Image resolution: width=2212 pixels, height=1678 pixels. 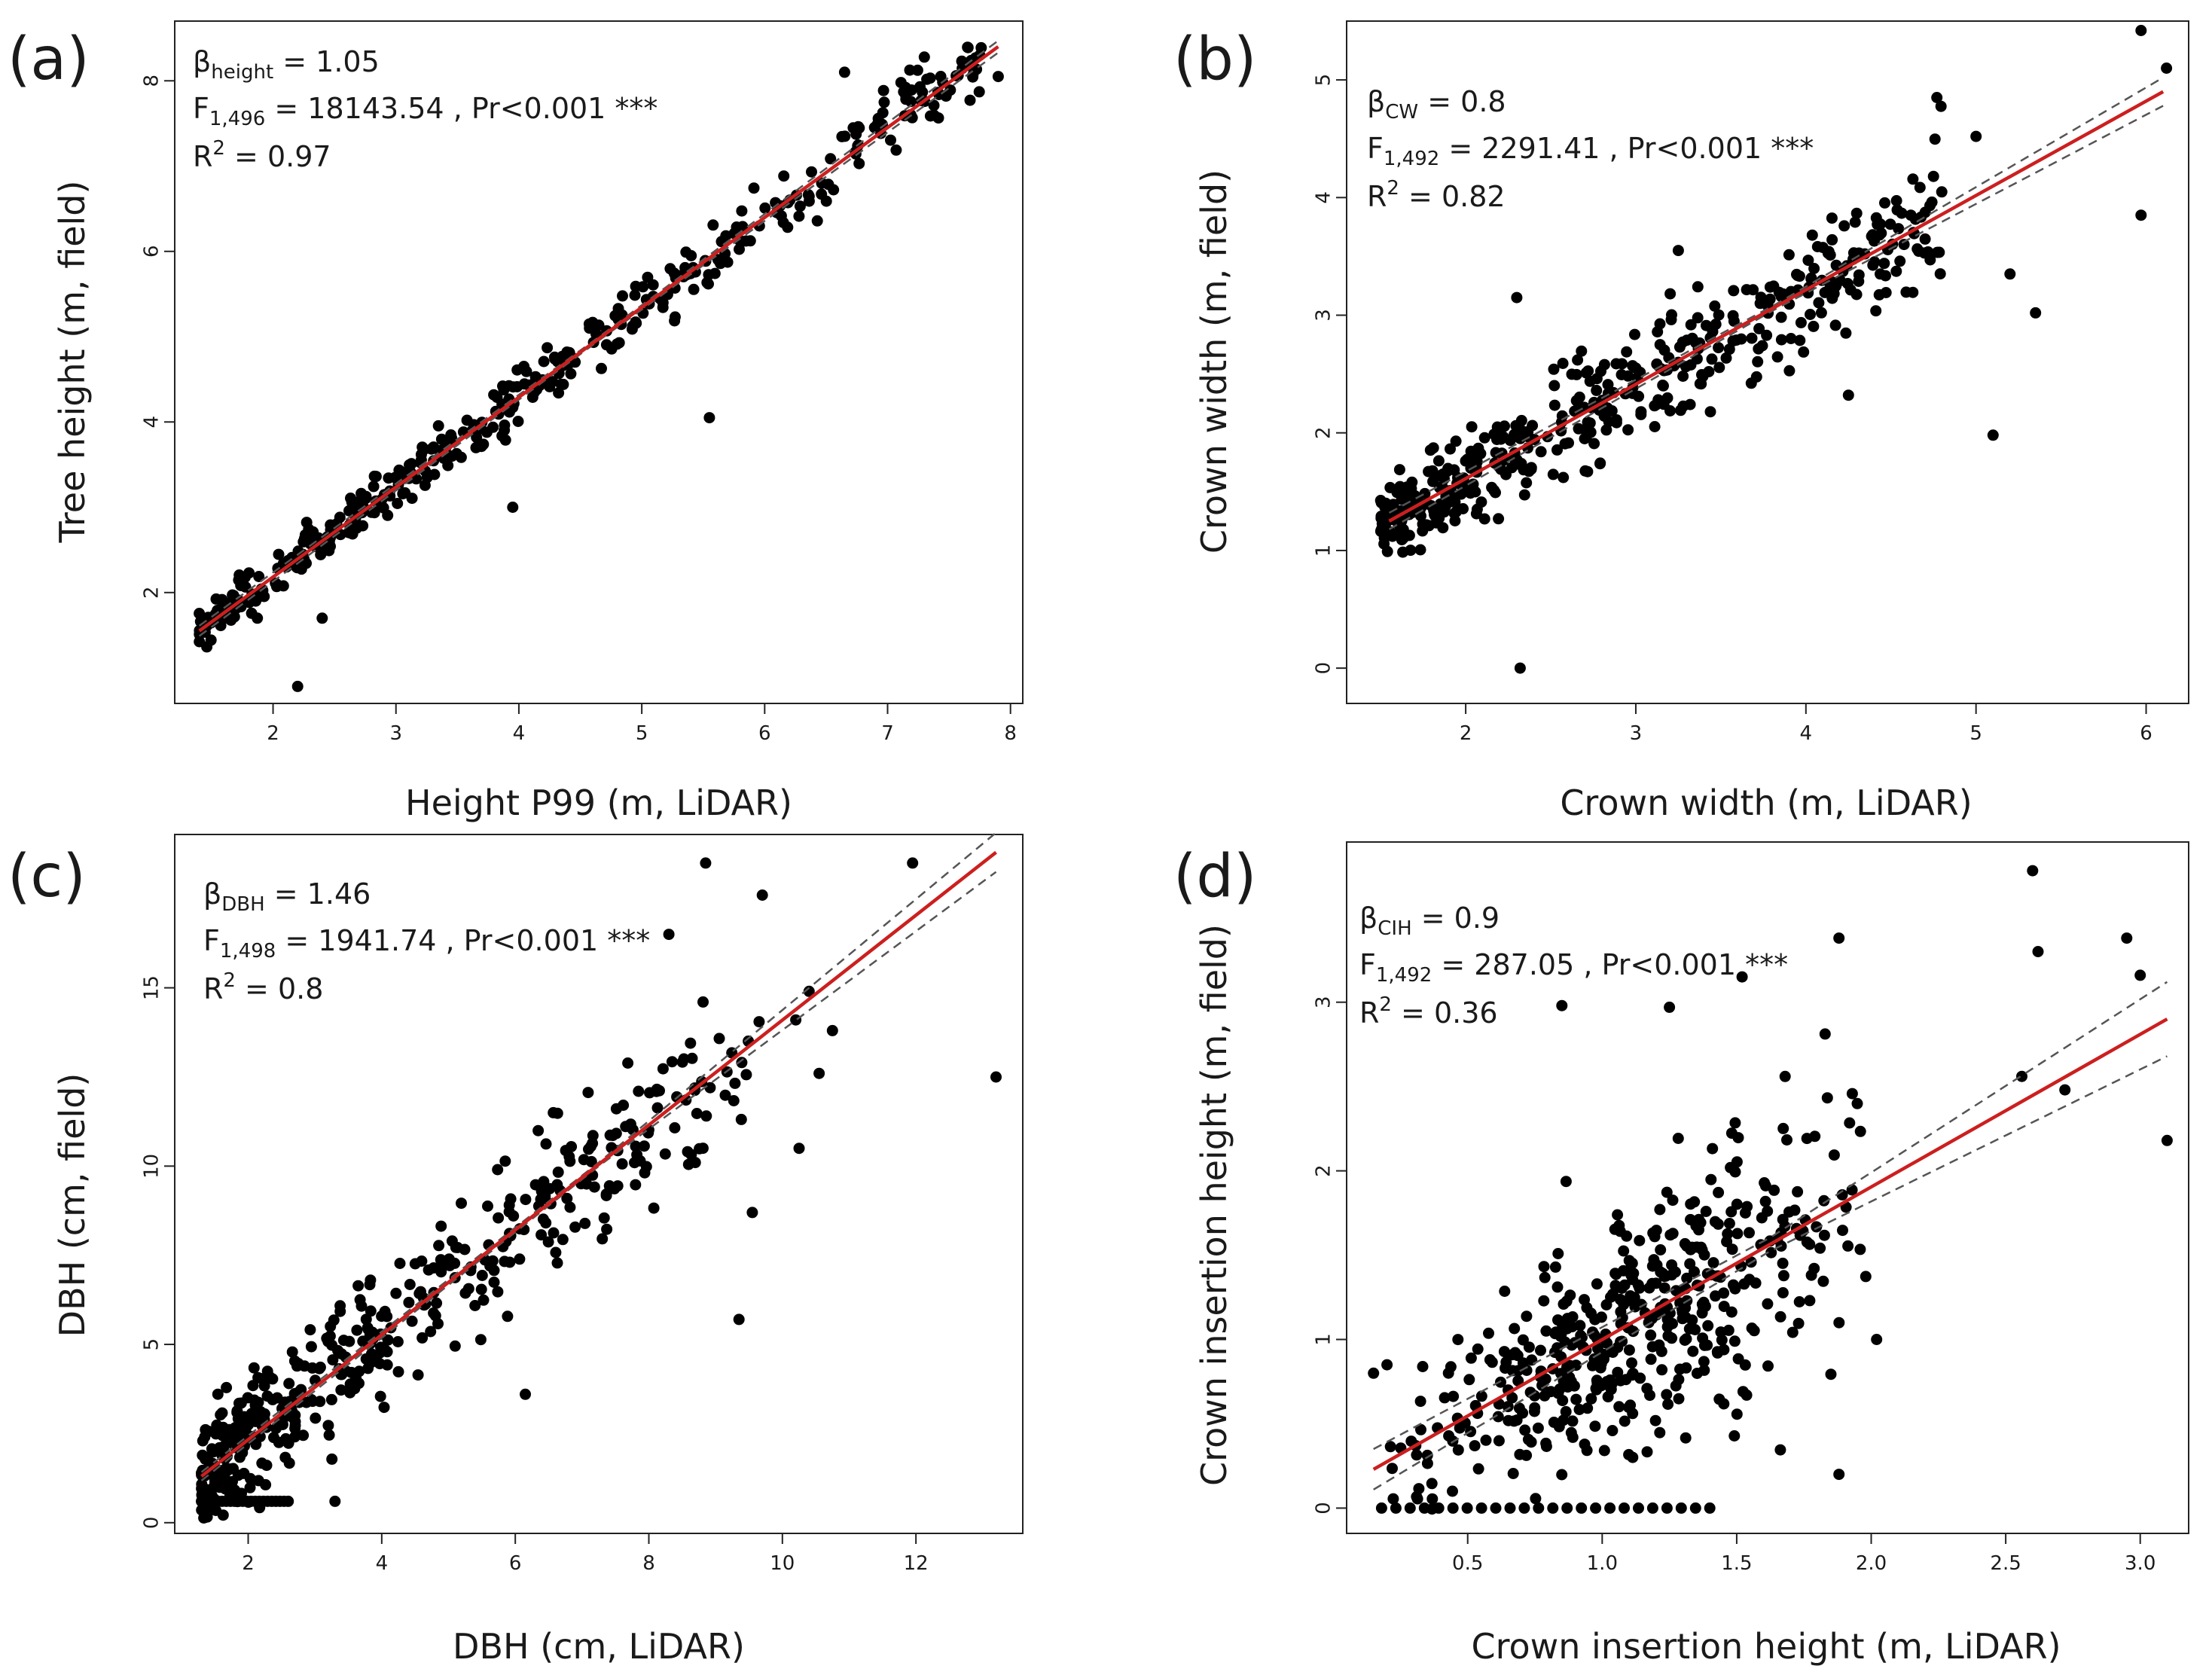 What do you see at coordinates (648, 1564) in the screenshot?
I see `x-tick-label: 8` at bounding box center [648, 1564].